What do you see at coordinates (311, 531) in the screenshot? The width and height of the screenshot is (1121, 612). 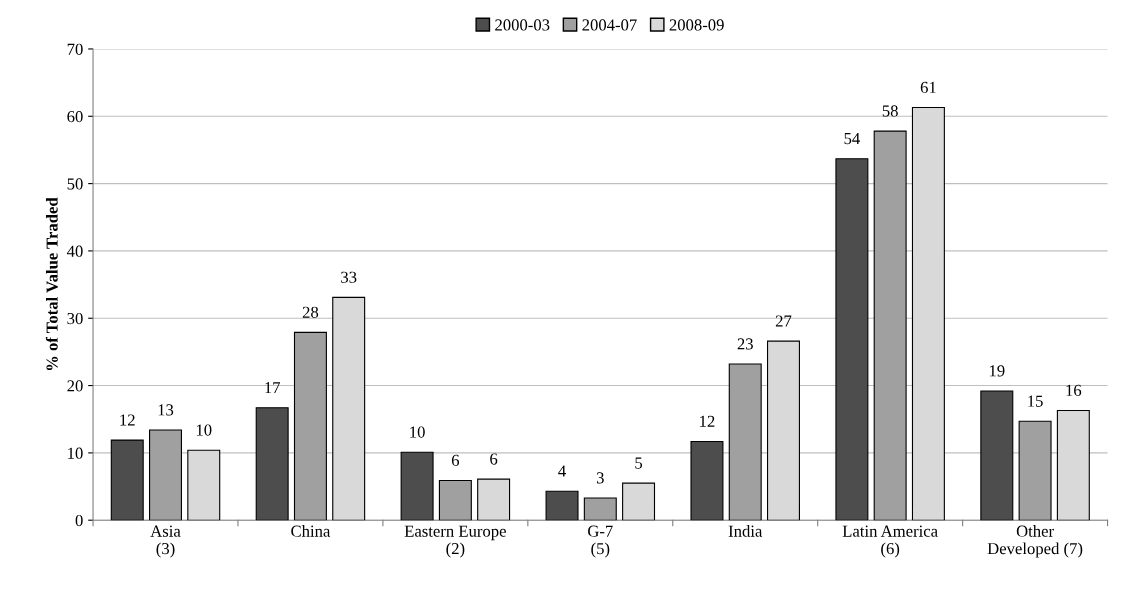 I see `x-tick-label: China` at bounding box center [311, 531].